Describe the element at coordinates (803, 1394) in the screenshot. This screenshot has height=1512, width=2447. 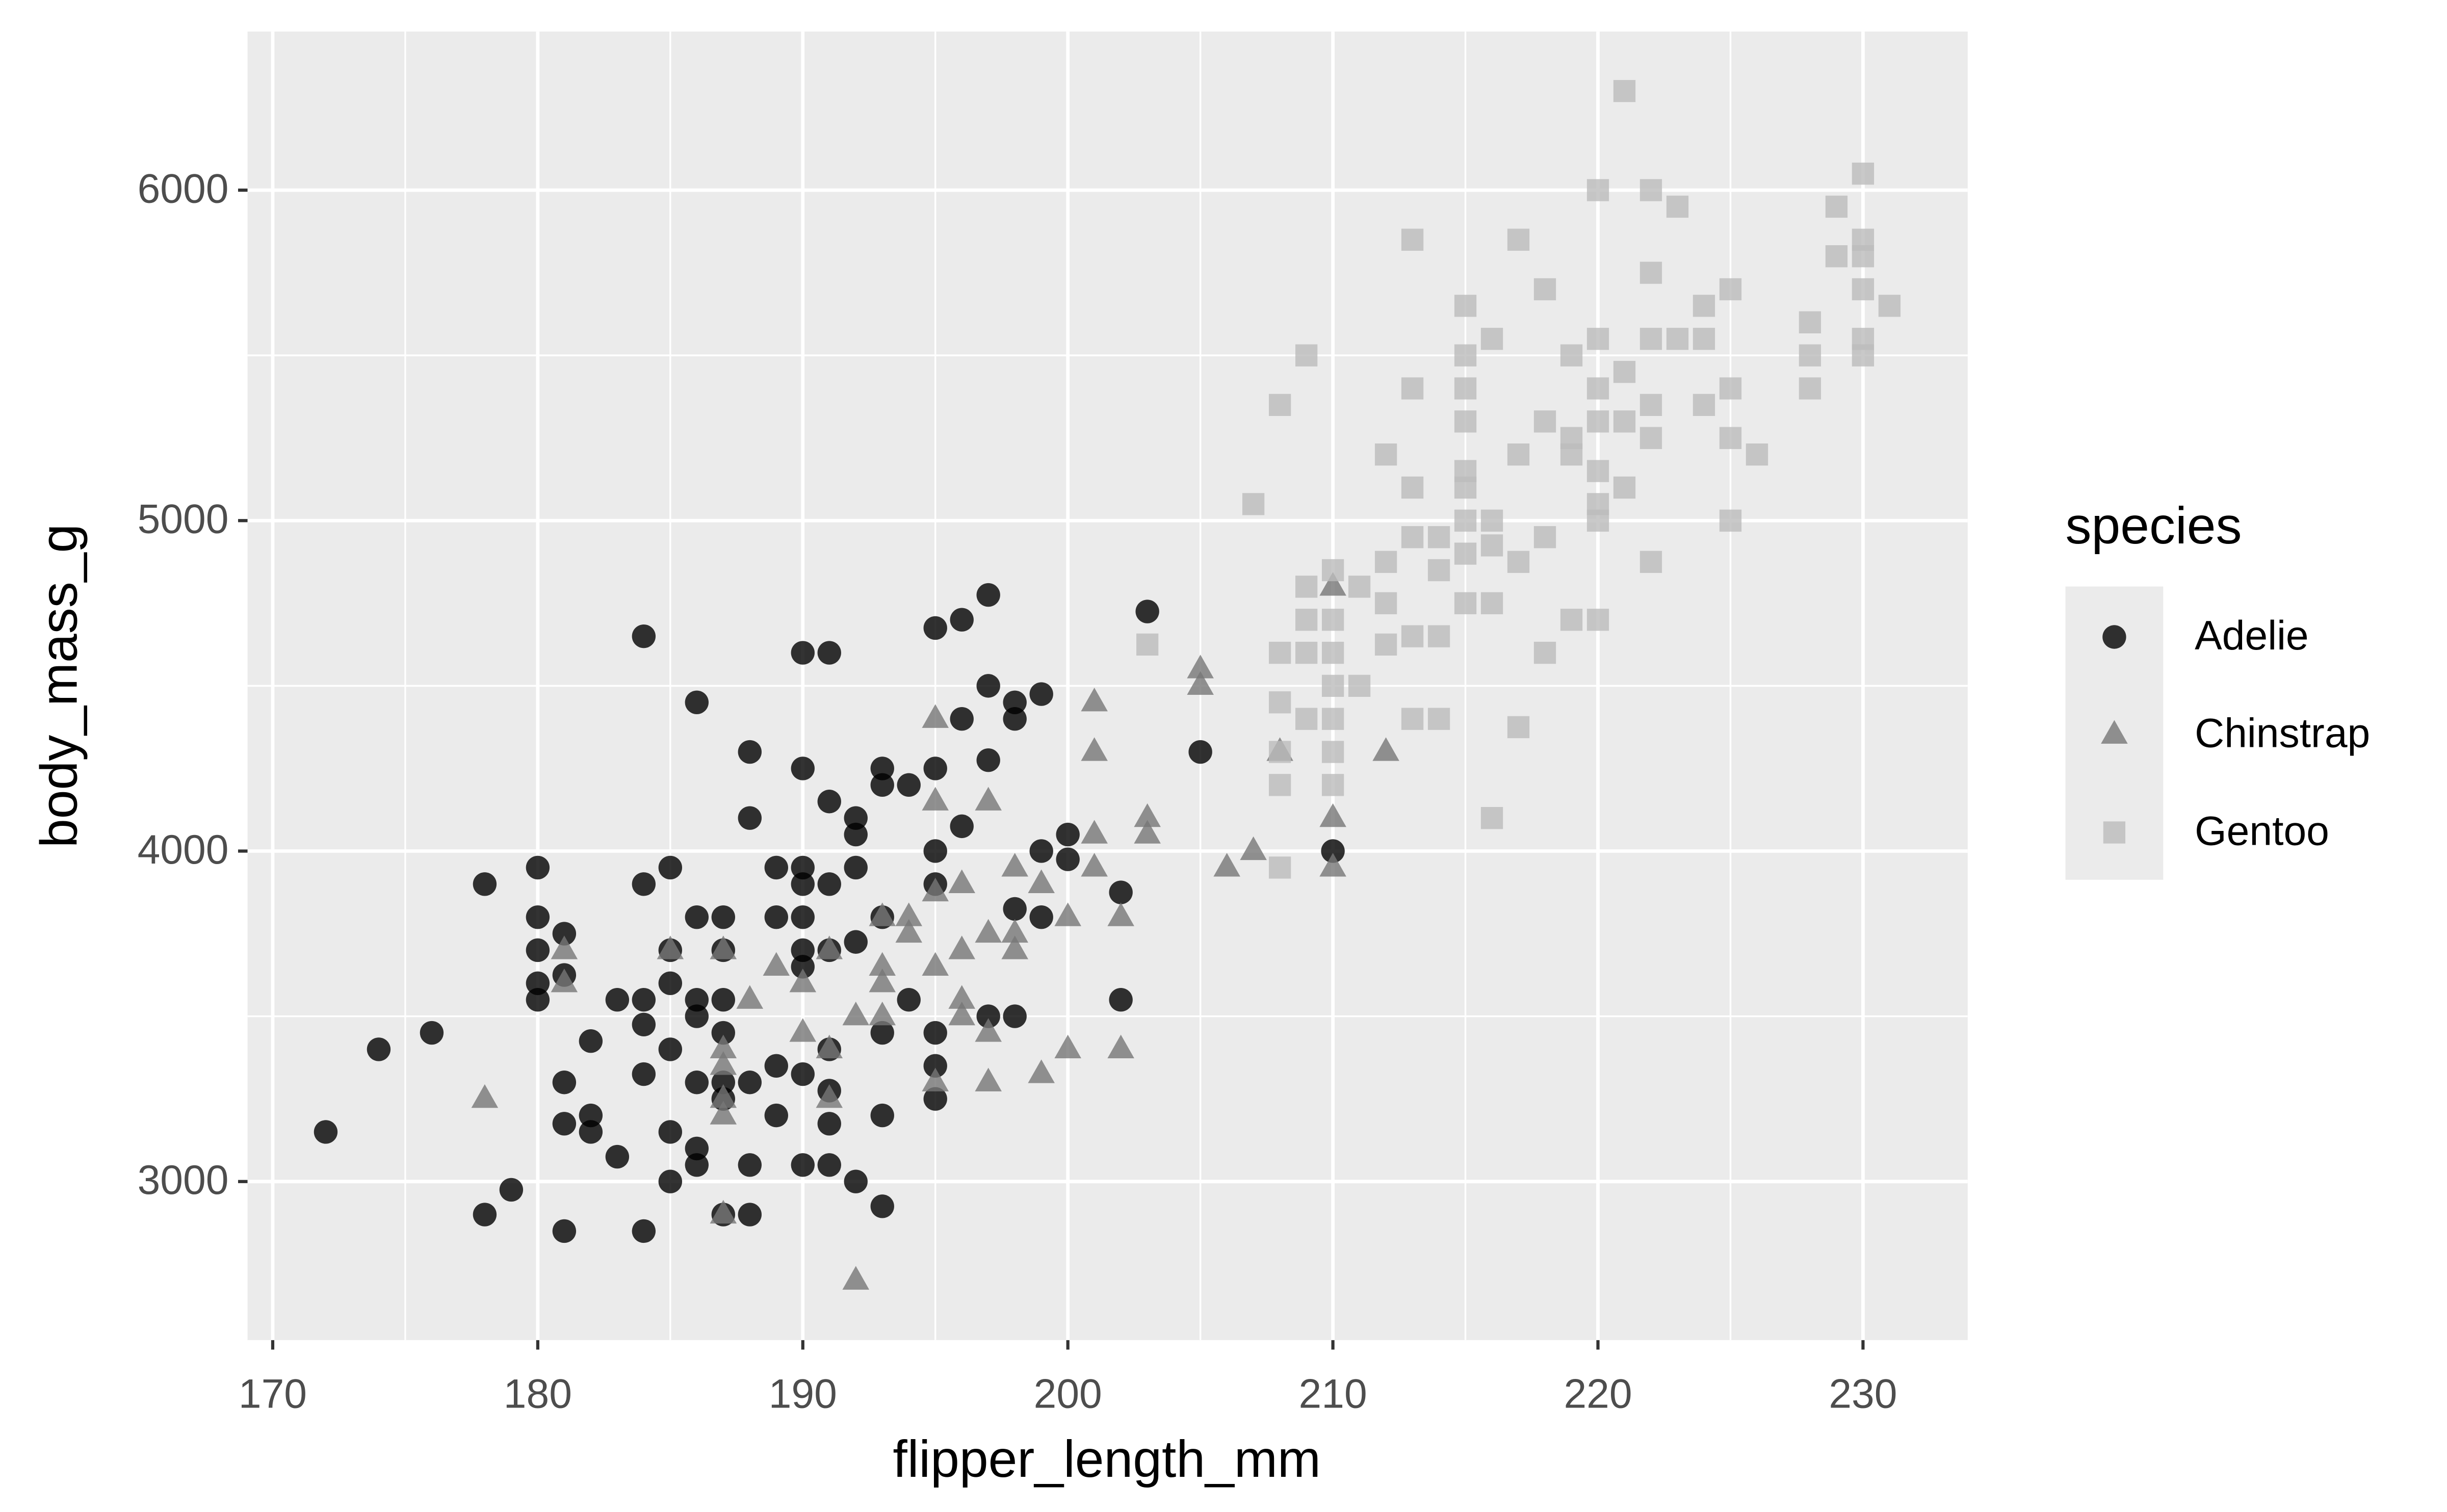
I see `x-tick-label: 190` at that location.